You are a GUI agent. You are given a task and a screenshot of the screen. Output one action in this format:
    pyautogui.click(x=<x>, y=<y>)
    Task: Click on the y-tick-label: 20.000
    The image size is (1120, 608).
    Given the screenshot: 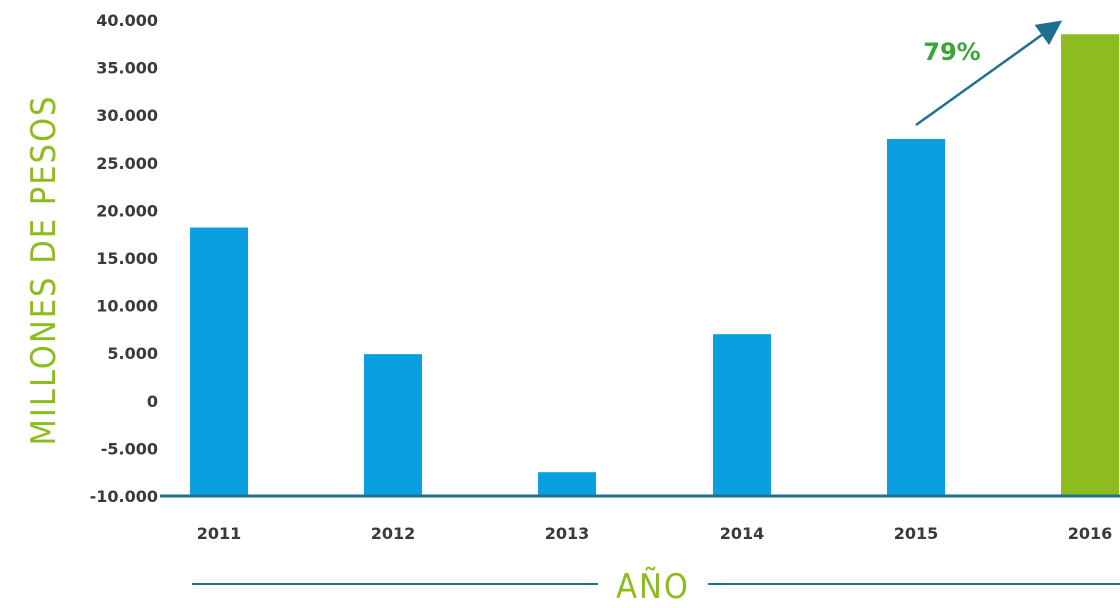 What is the action you would take?
    pyautogui.click(x=127, y=210)
    